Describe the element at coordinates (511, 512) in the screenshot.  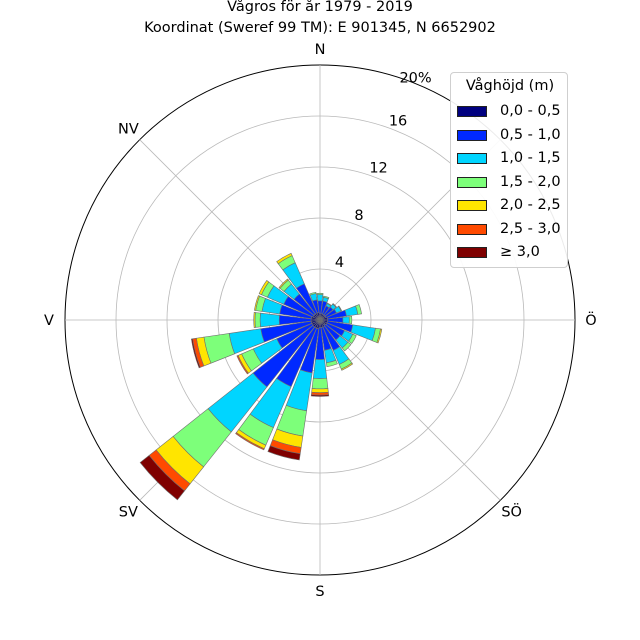
I see `direction-label: SÖ` at that location.